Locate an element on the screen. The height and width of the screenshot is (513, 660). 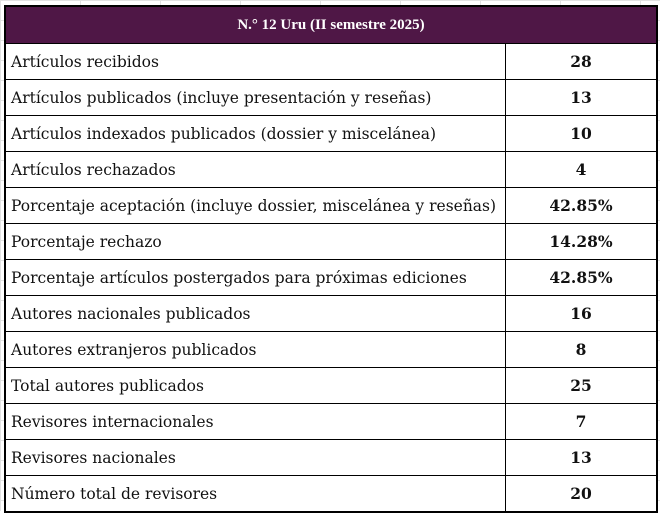
row-value: 4 is located at coordinates (582, 170).